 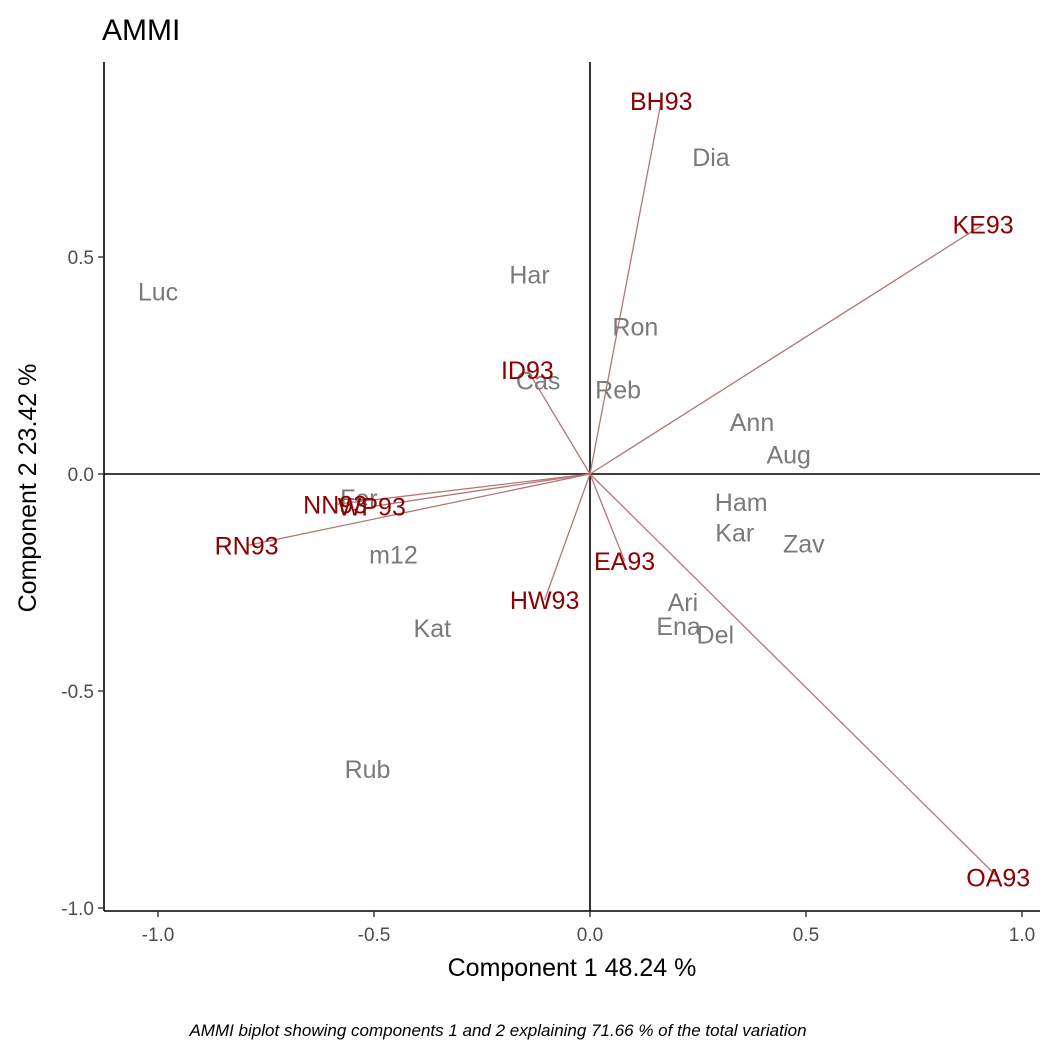 What do you see at coordinates (624, 562) in the screenshot?
I see `environment-label-ea93: EA93` at bounding box center [624, 562].